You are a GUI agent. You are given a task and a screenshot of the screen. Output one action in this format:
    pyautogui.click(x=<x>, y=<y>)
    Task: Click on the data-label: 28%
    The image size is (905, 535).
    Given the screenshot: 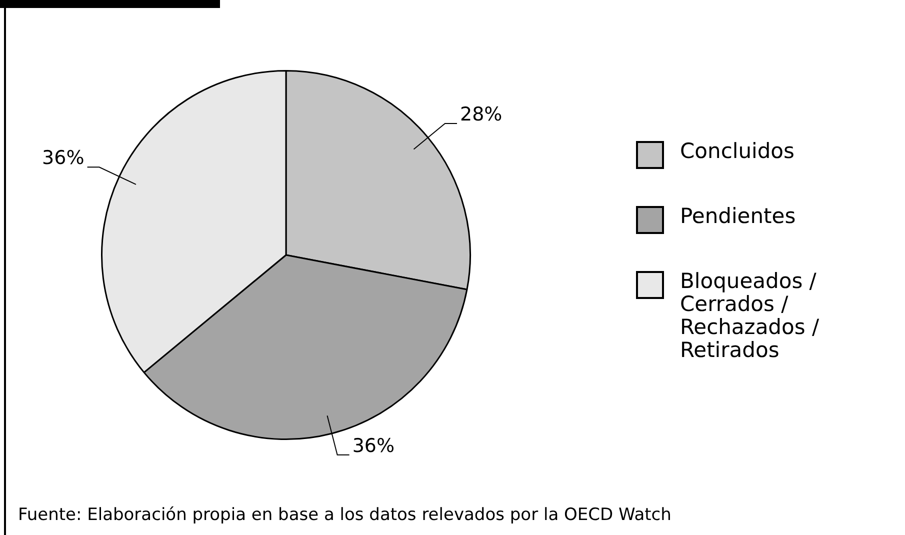 What is the action you would take?
    pyautogui.click(x=481, y=114)
    